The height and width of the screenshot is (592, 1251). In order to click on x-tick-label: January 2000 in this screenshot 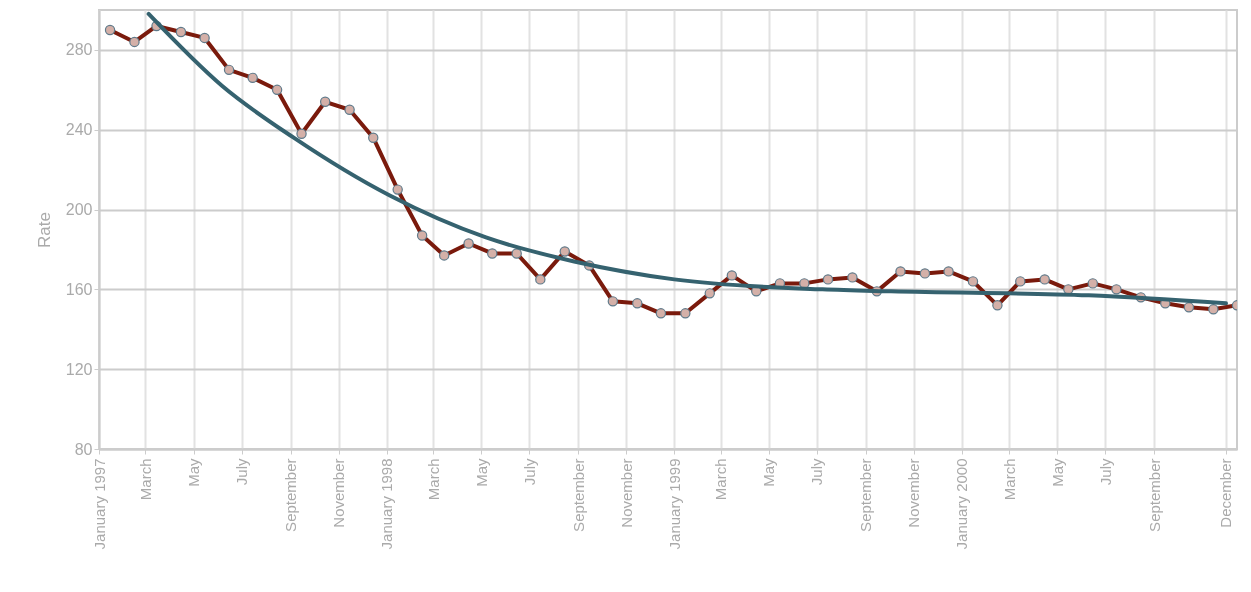, I will do `click(962, 504)`.